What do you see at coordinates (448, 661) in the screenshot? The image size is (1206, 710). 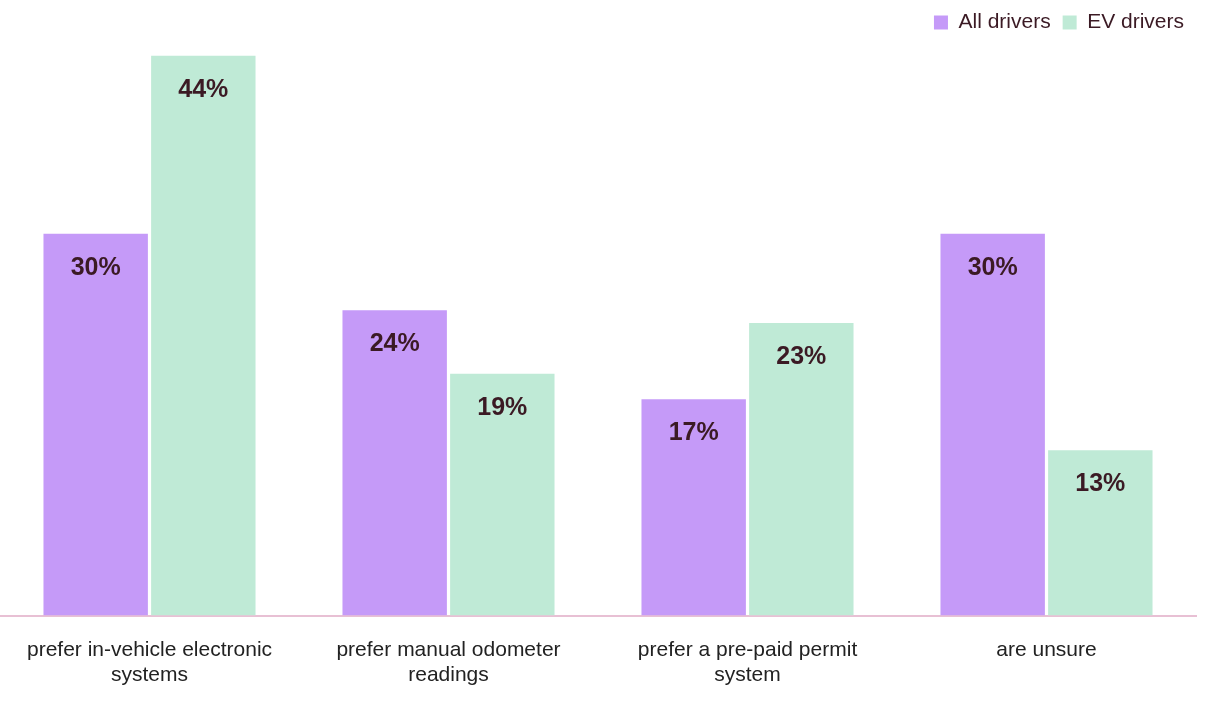 I see `x-tick-label: prefer manual odometer readings` at bounding box center [448, 661].